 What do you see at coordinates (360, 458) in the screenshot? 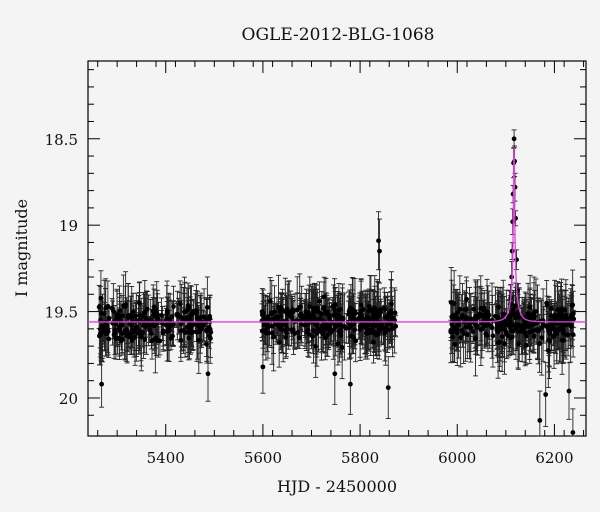
I see `x-tick-label: 5800` at bounding box center [360, 458].